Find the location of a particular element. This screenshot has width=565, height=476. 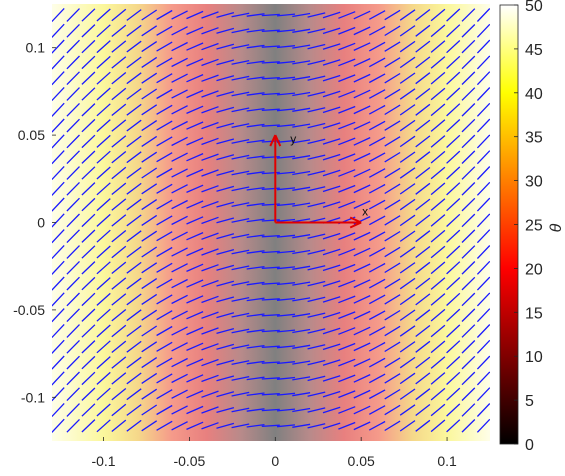

colorbar-label: θ is located at coordinates (556, 227).